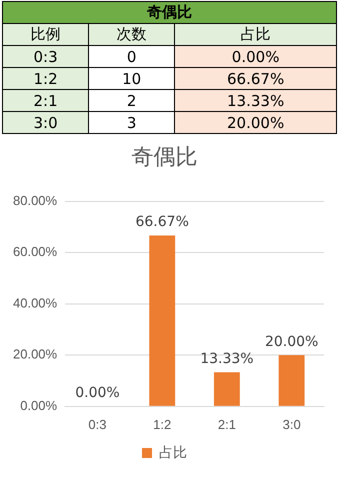 The width and height of the screenshot is (339, 485). What do you see at coordinates (35, 302) in the screenshot?
I see `y-tick-label: 40.00%` at bounding box center [35, 302].